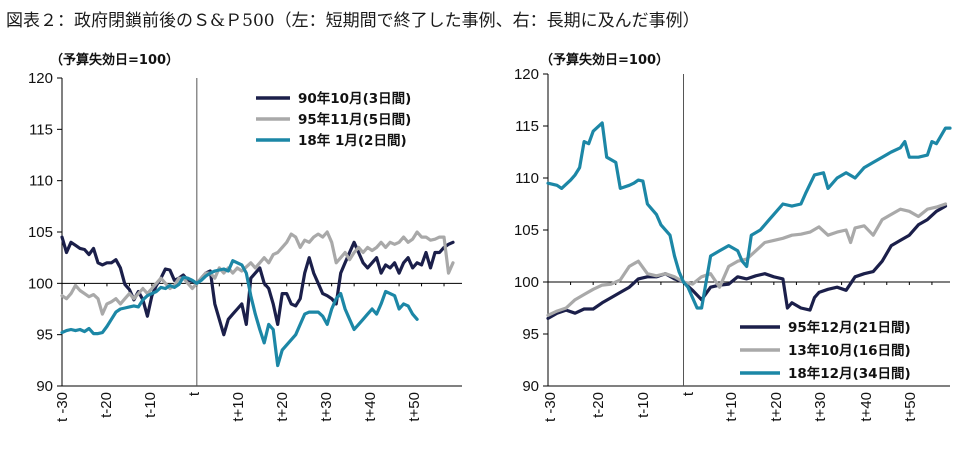  Describe the element at coordinates (849, 350) in the screenshot. I see `legend-label: 13年10月(16日間)` at that location.